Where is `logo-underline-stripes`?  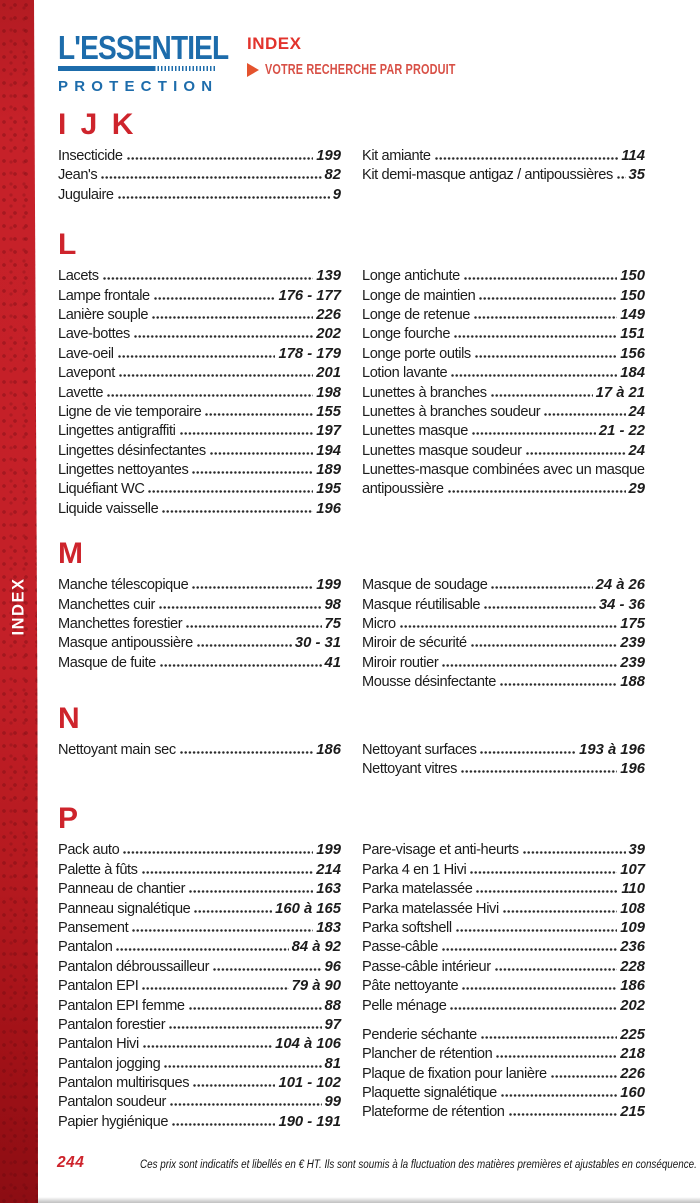
logo-underline-stripes is located at coordinates (184, 68).